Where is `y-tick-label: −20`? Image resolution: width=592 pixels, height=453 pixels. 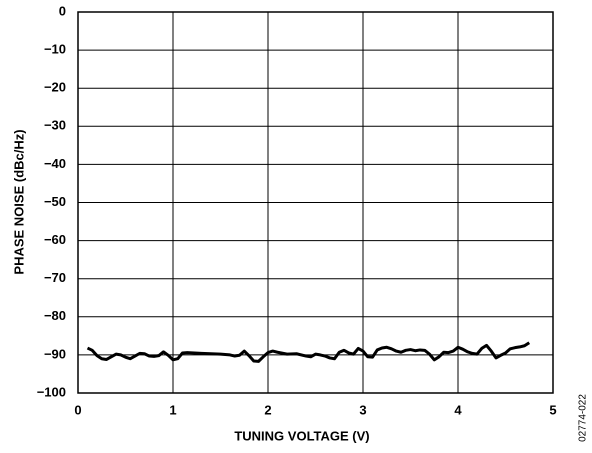
y-tick-label: −20 is located at coordinates (55, 87).